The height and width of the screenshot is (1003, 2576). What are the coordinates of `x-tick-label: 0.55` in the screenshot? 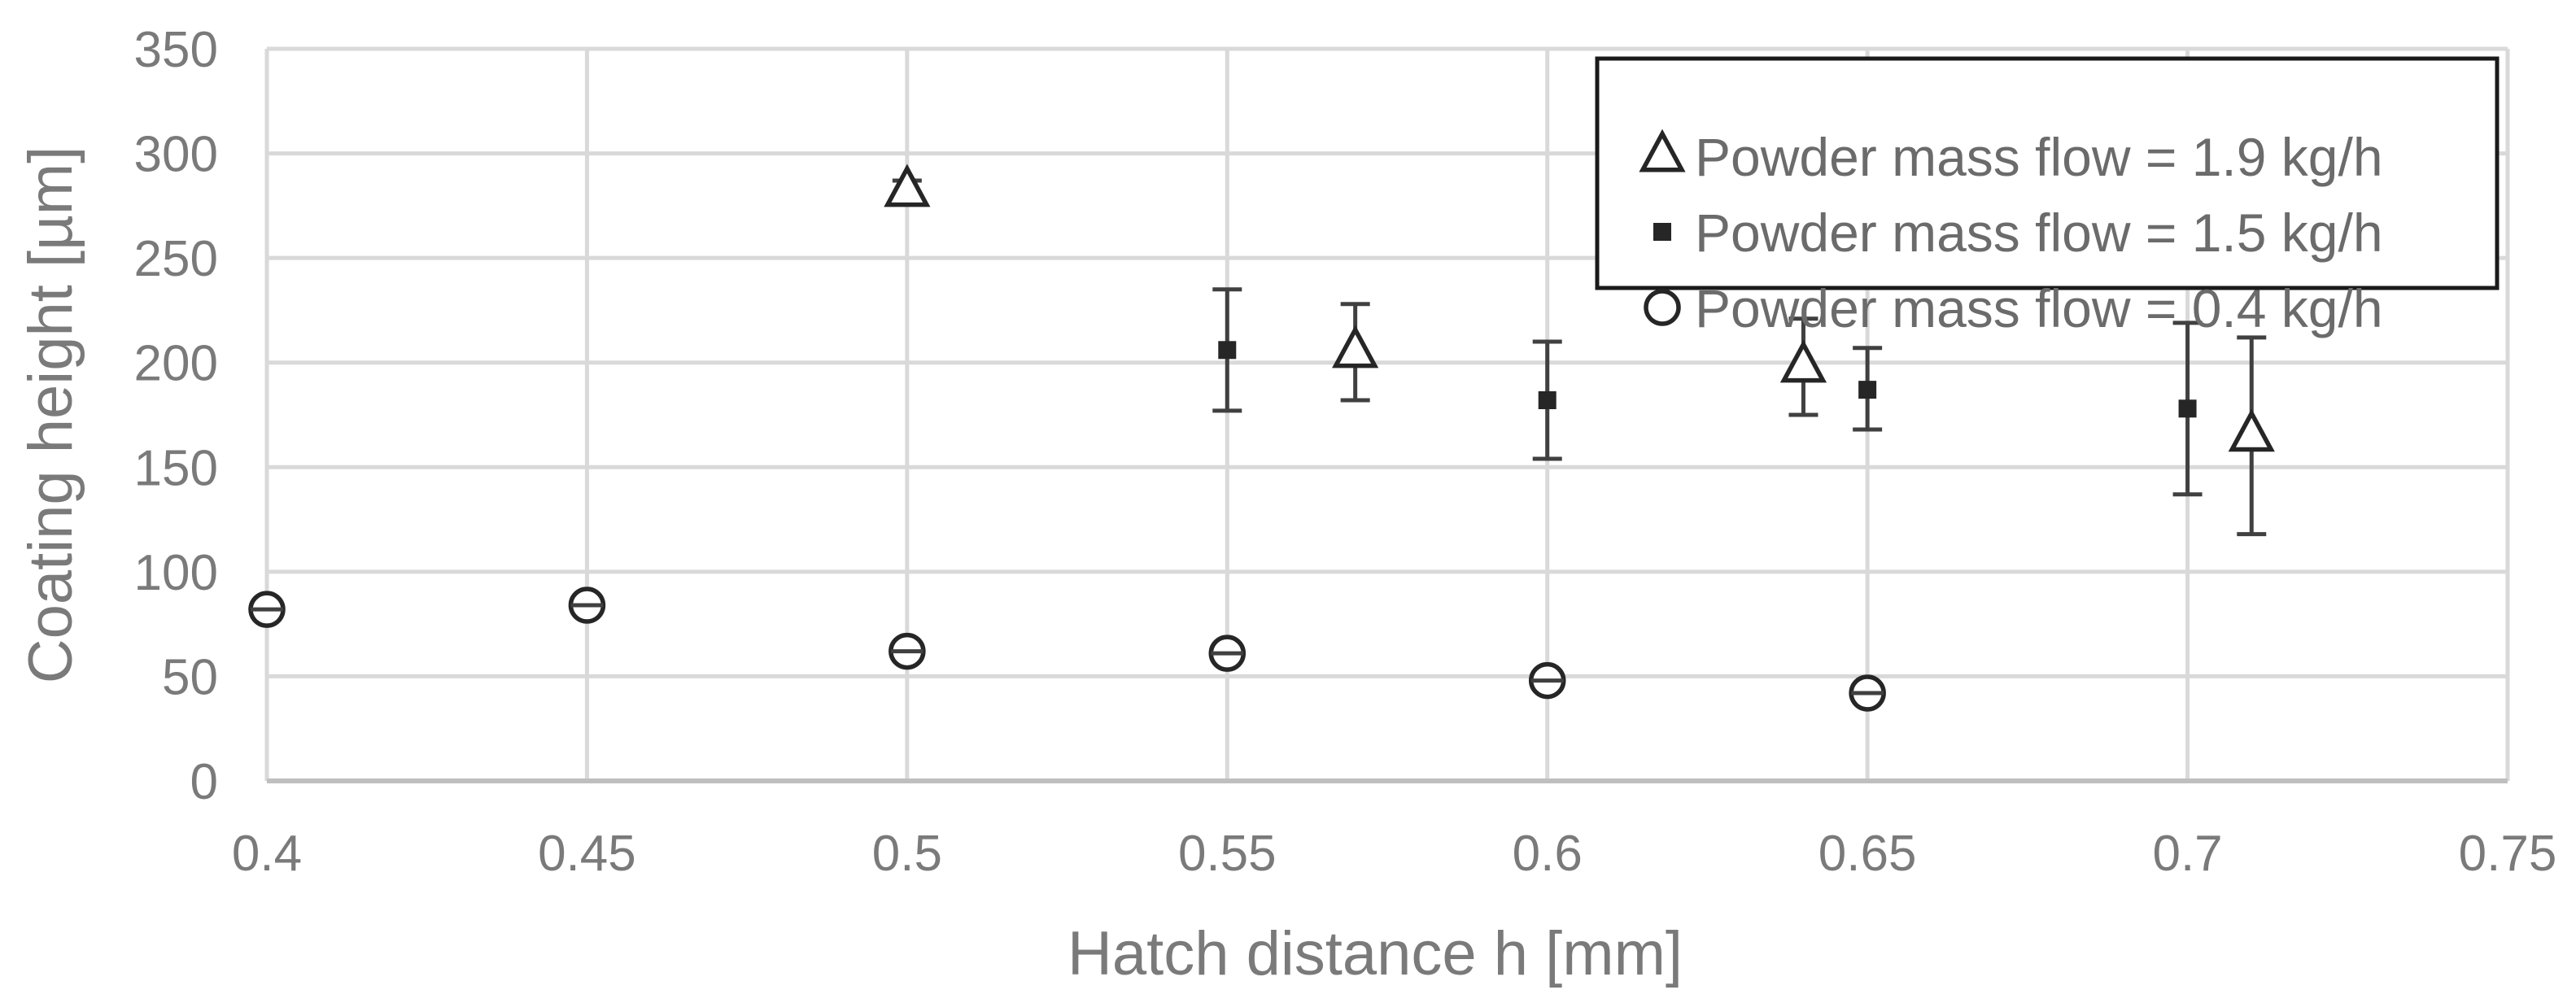 It's located at (1227, 854).